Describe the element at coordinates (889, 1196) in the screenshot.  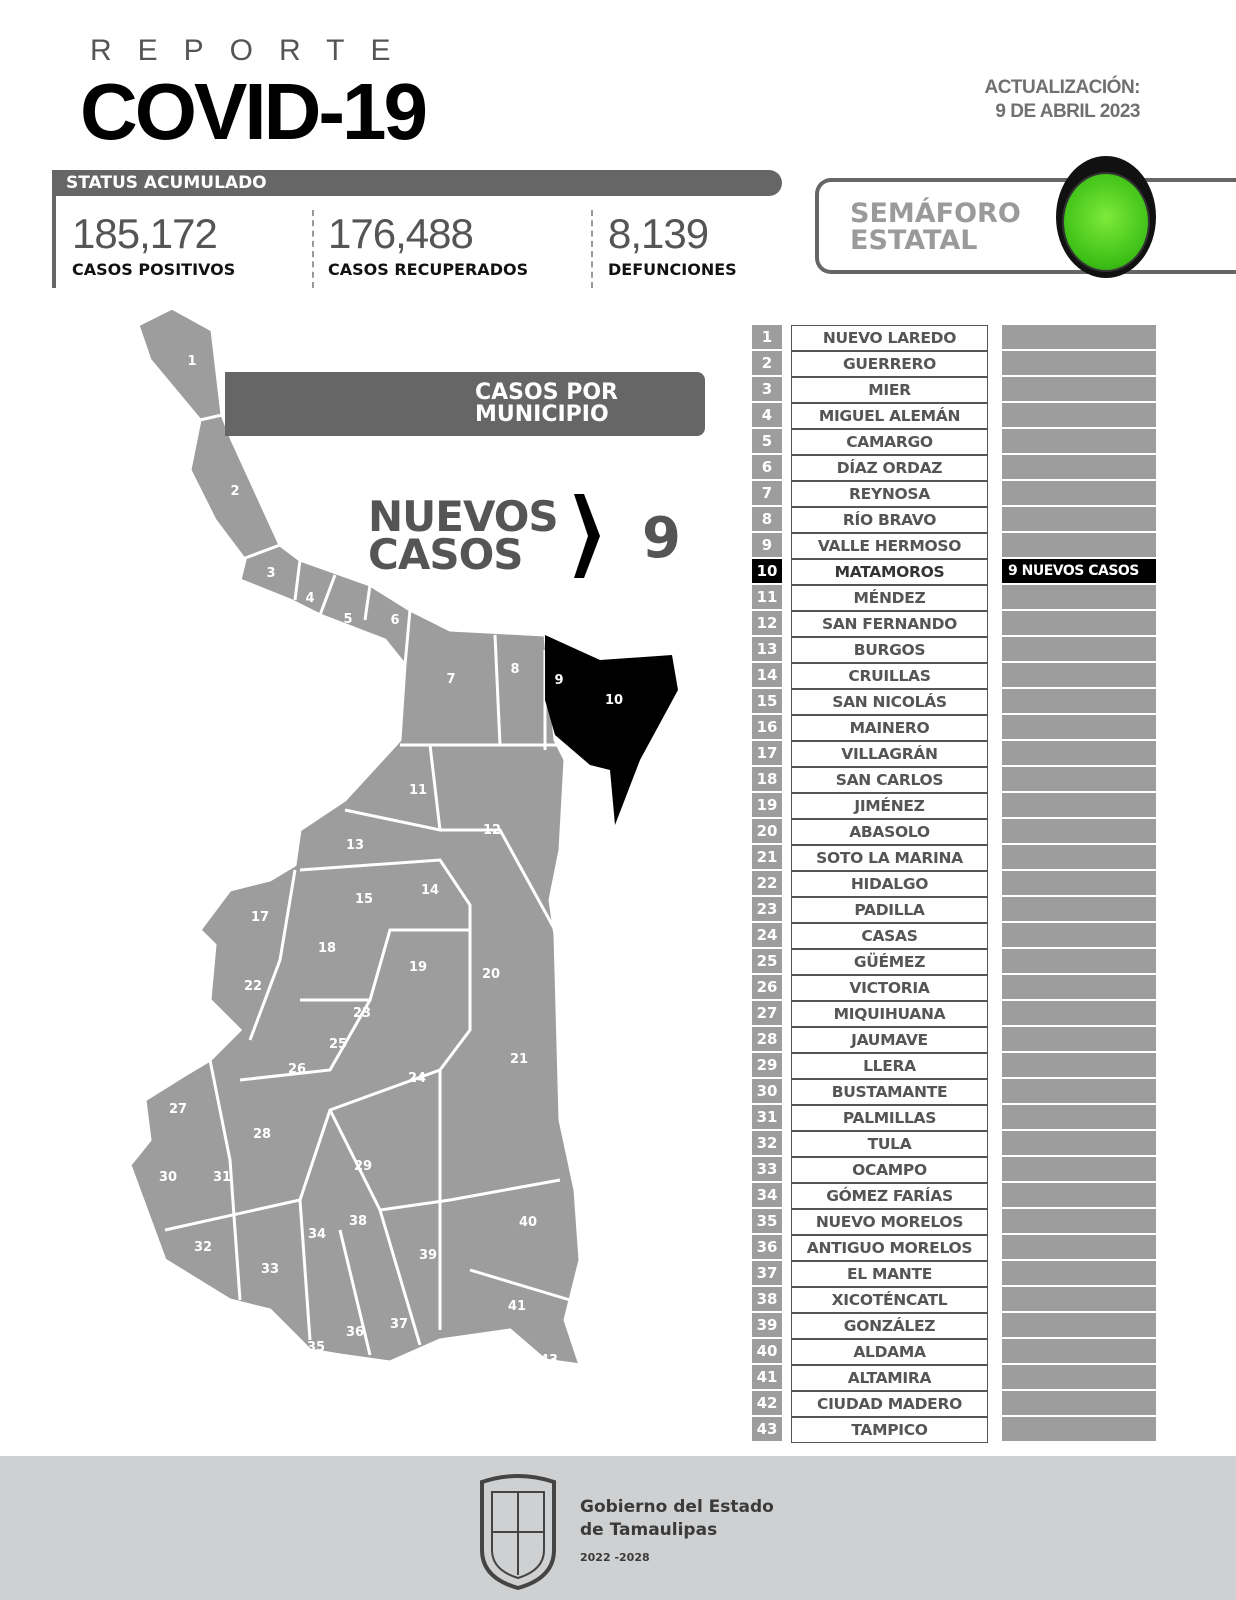
I see `municipio-name: GÓMEZ FARÍAS` at that location.